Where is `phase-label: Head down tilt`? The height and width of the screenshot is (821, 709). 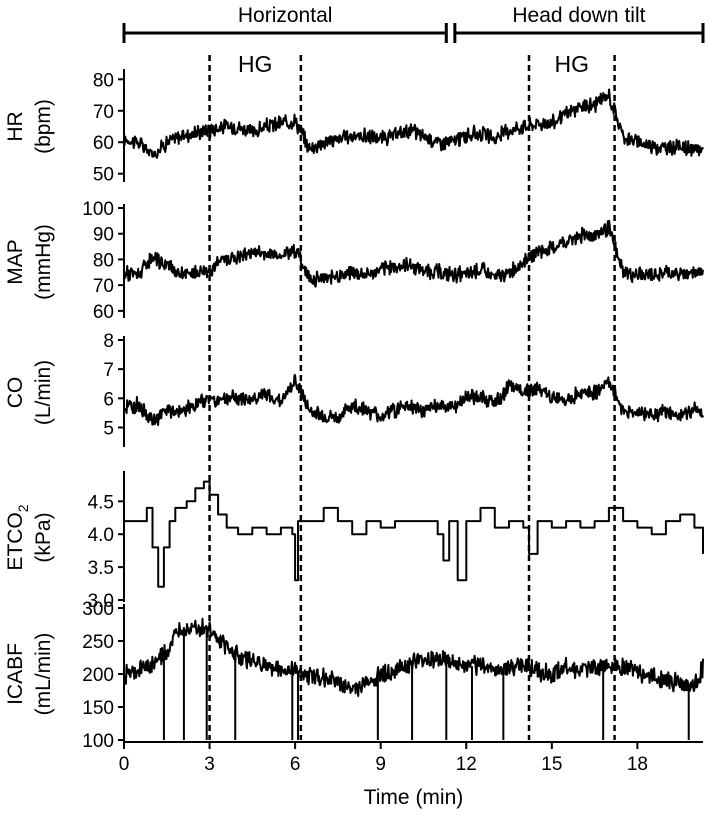 phase-label: Head down tilt is located at coordinates (578, 15).